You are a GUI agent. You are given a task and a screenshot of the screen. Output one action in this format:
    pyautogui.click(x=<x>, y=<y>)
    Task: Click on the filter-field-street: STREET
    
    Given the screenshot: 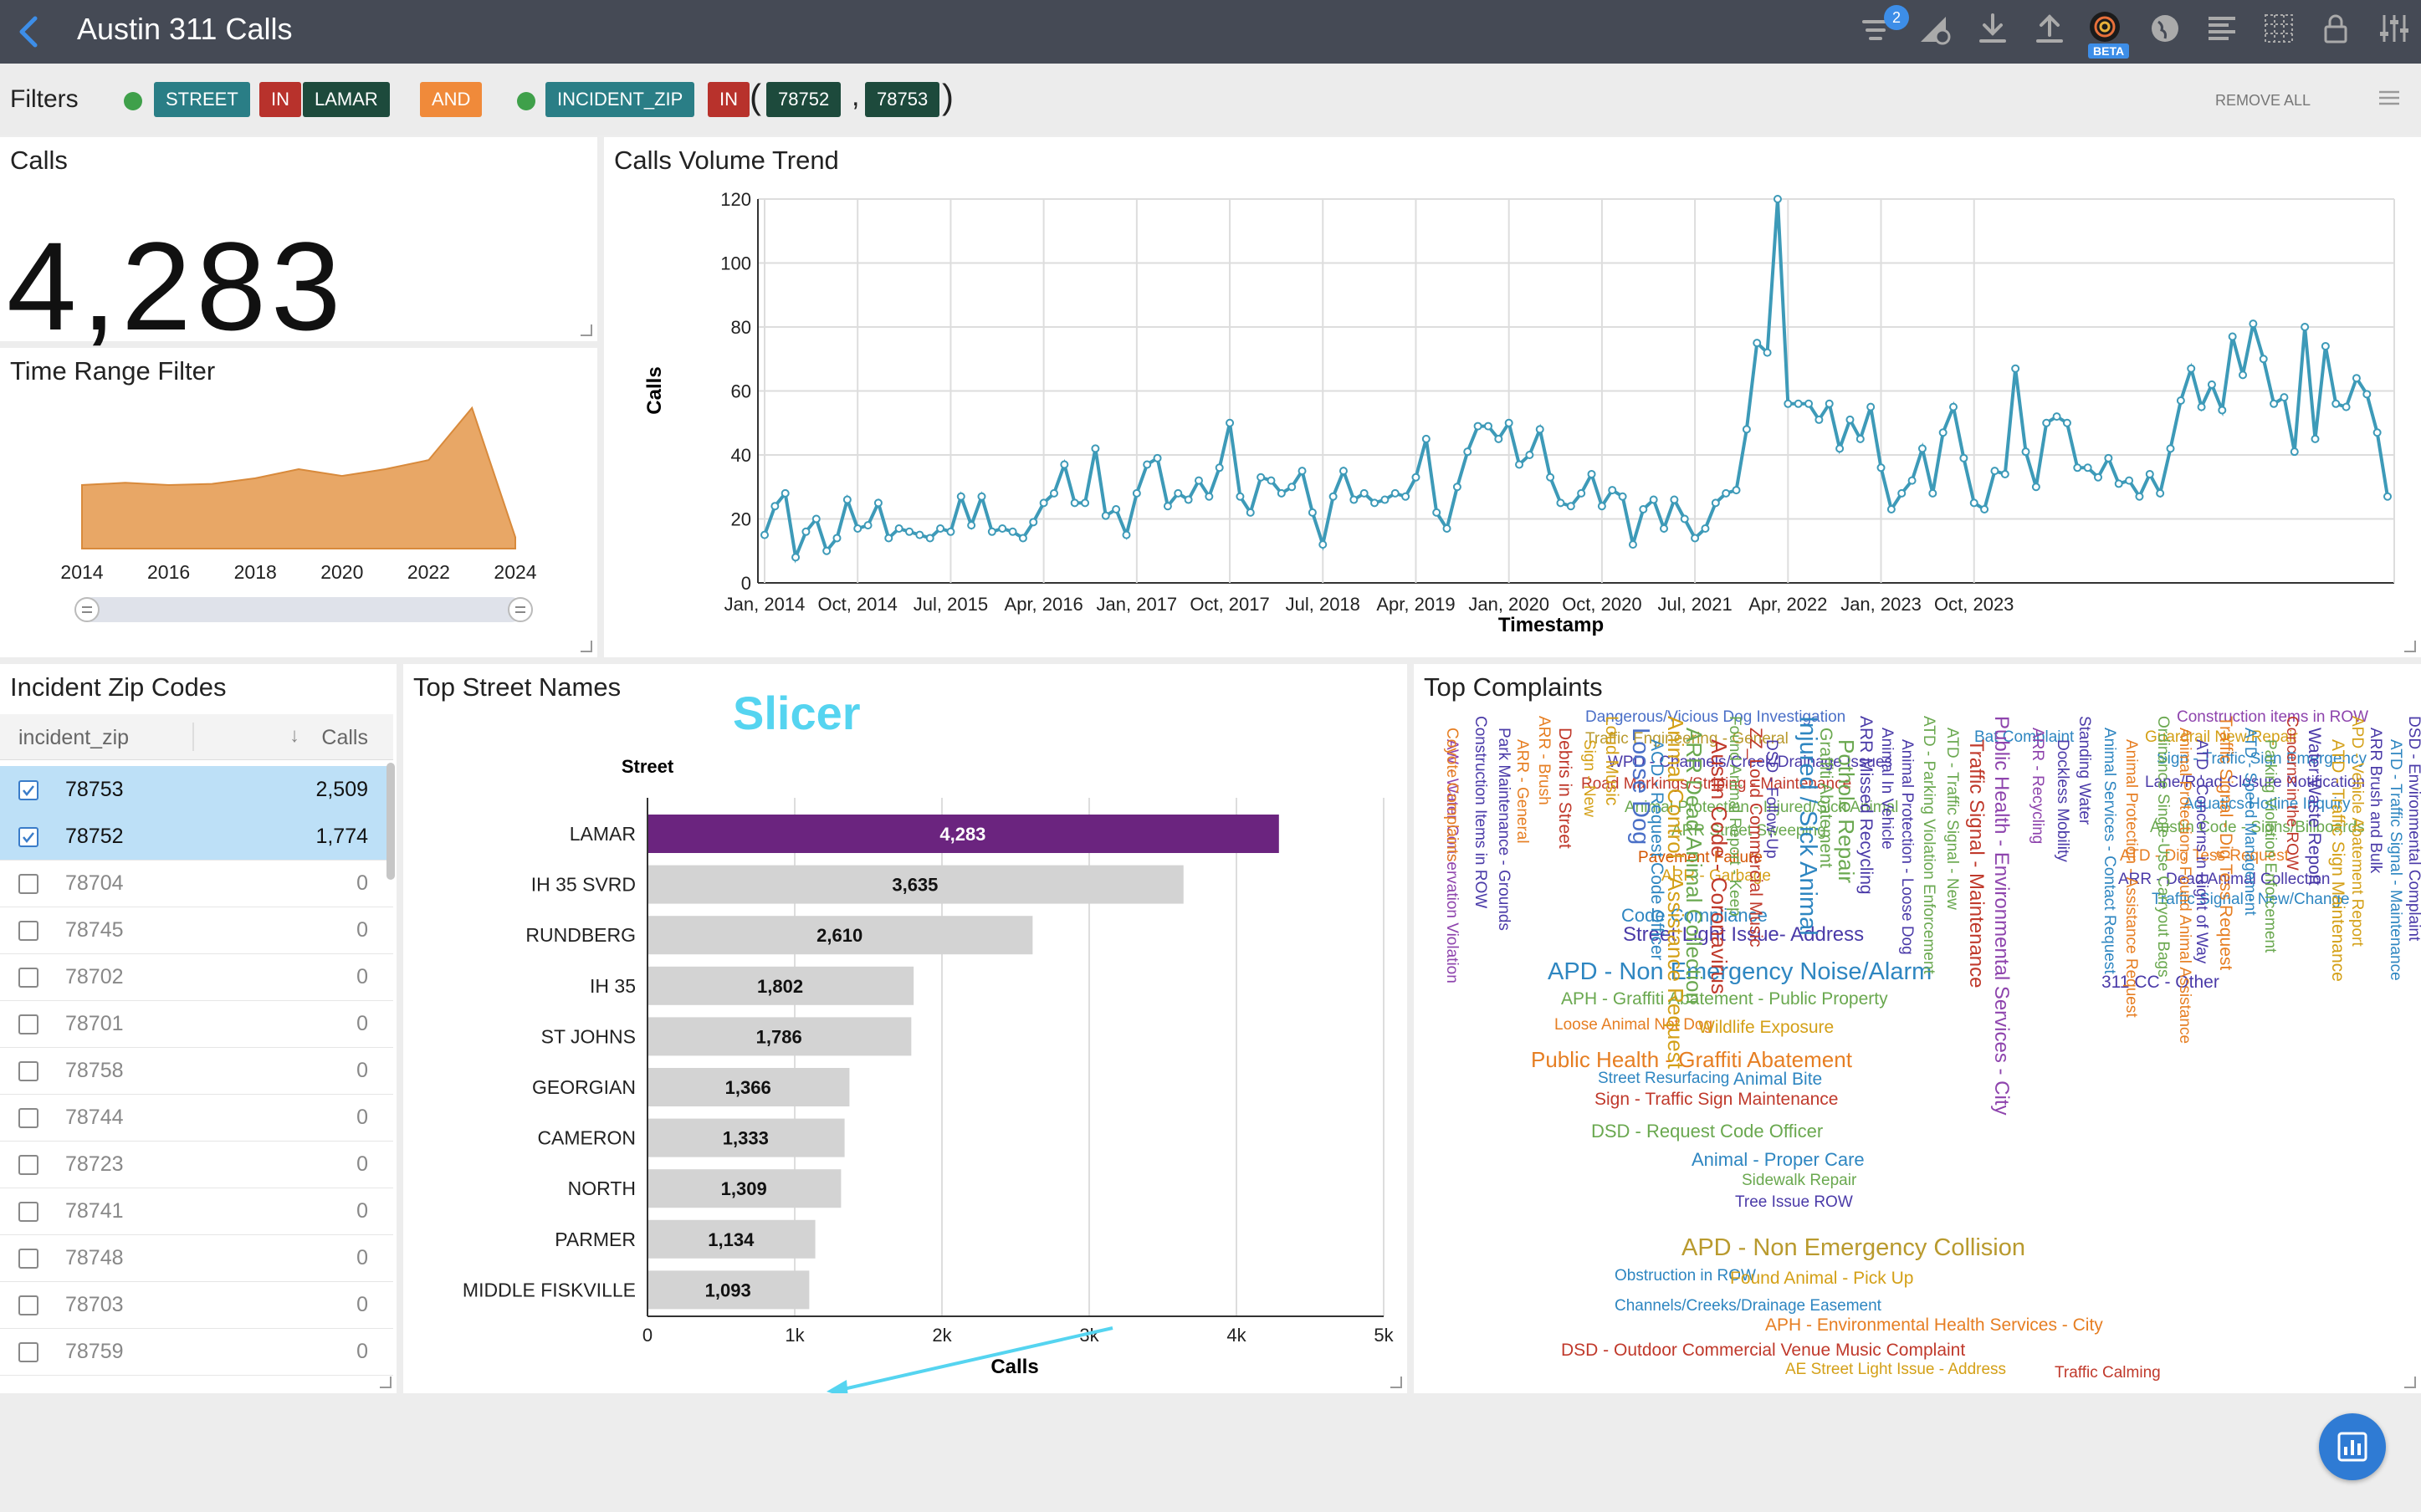 What is the action you would take?
    pyautogui.click(x=202, y=99)
    